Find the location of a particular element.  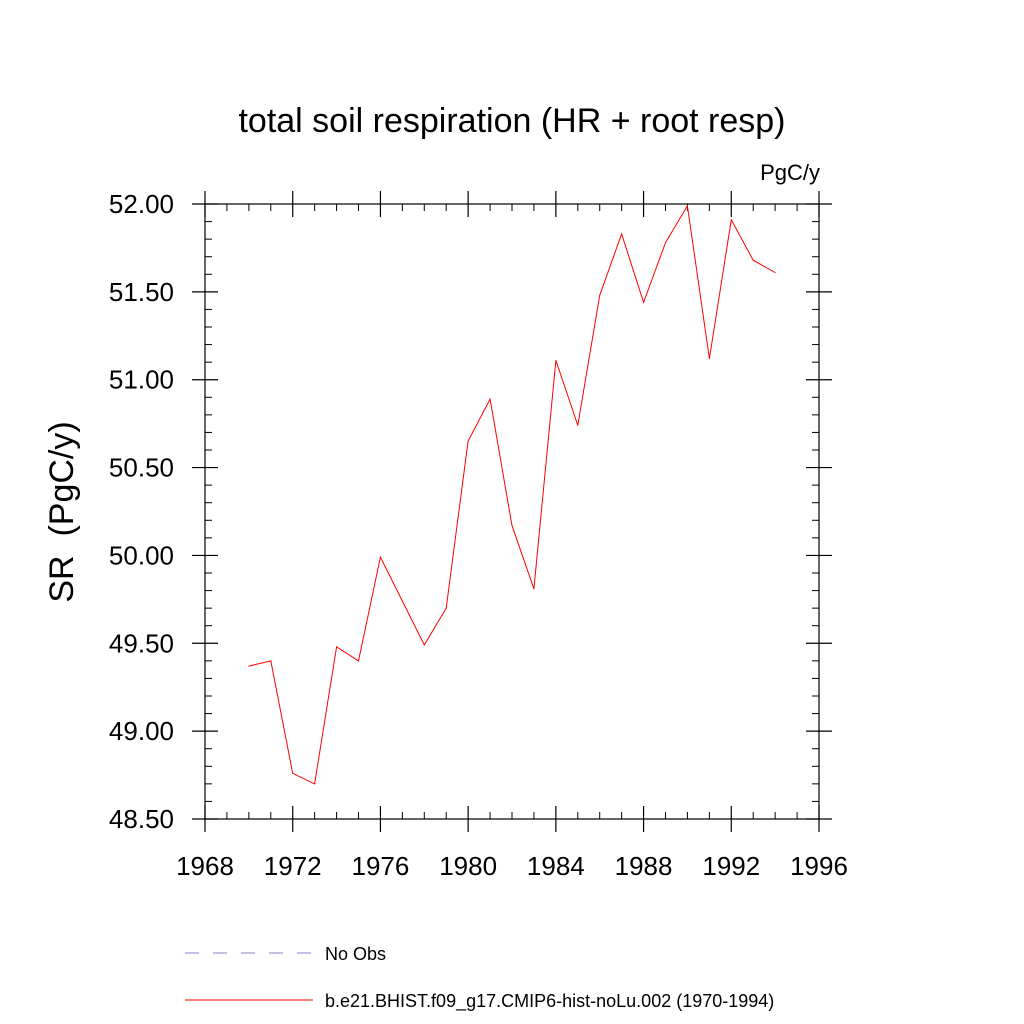

y-tick-label: 49.00 is located at coordinates (141, 731).